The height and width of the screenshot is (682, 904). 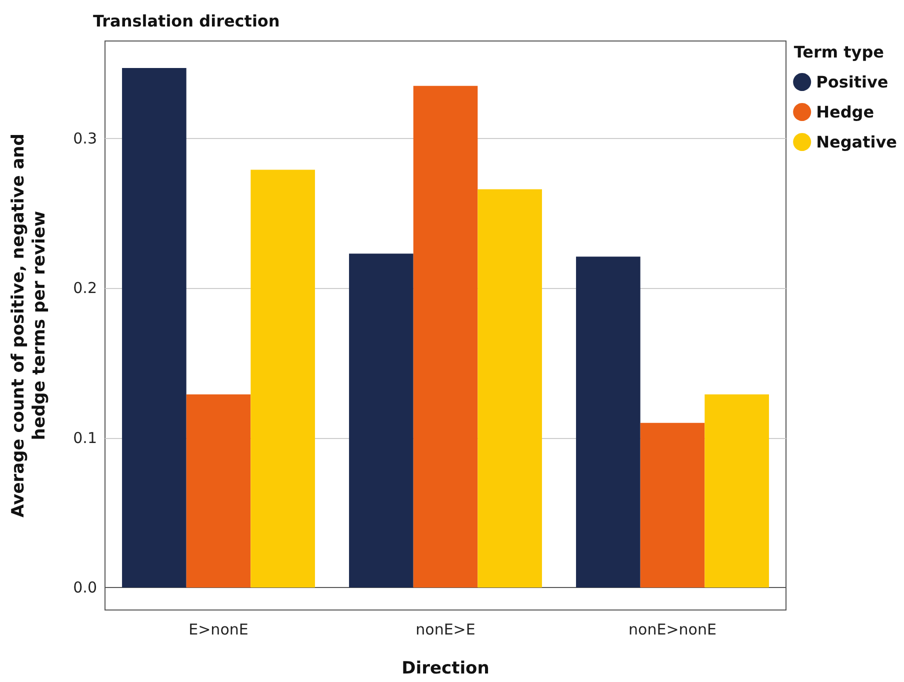 What do you see at coordinates (672, 629) in the screenshot?
I see `x-tick-label: nonE>nonE` at bounding box center [672, 629].